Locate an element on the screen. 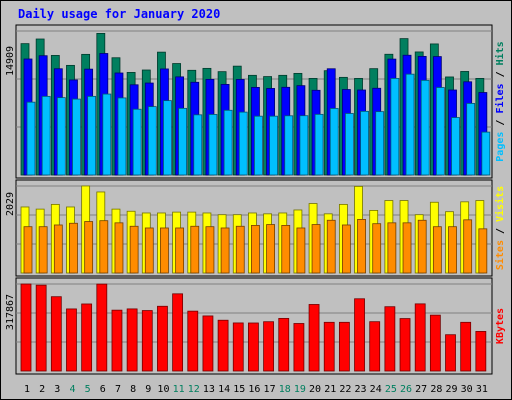 Image resolution: width=512 pixels, height=400 pixels. panel-legend: Pages / Files / Hits is located at coordinates (500, 101).